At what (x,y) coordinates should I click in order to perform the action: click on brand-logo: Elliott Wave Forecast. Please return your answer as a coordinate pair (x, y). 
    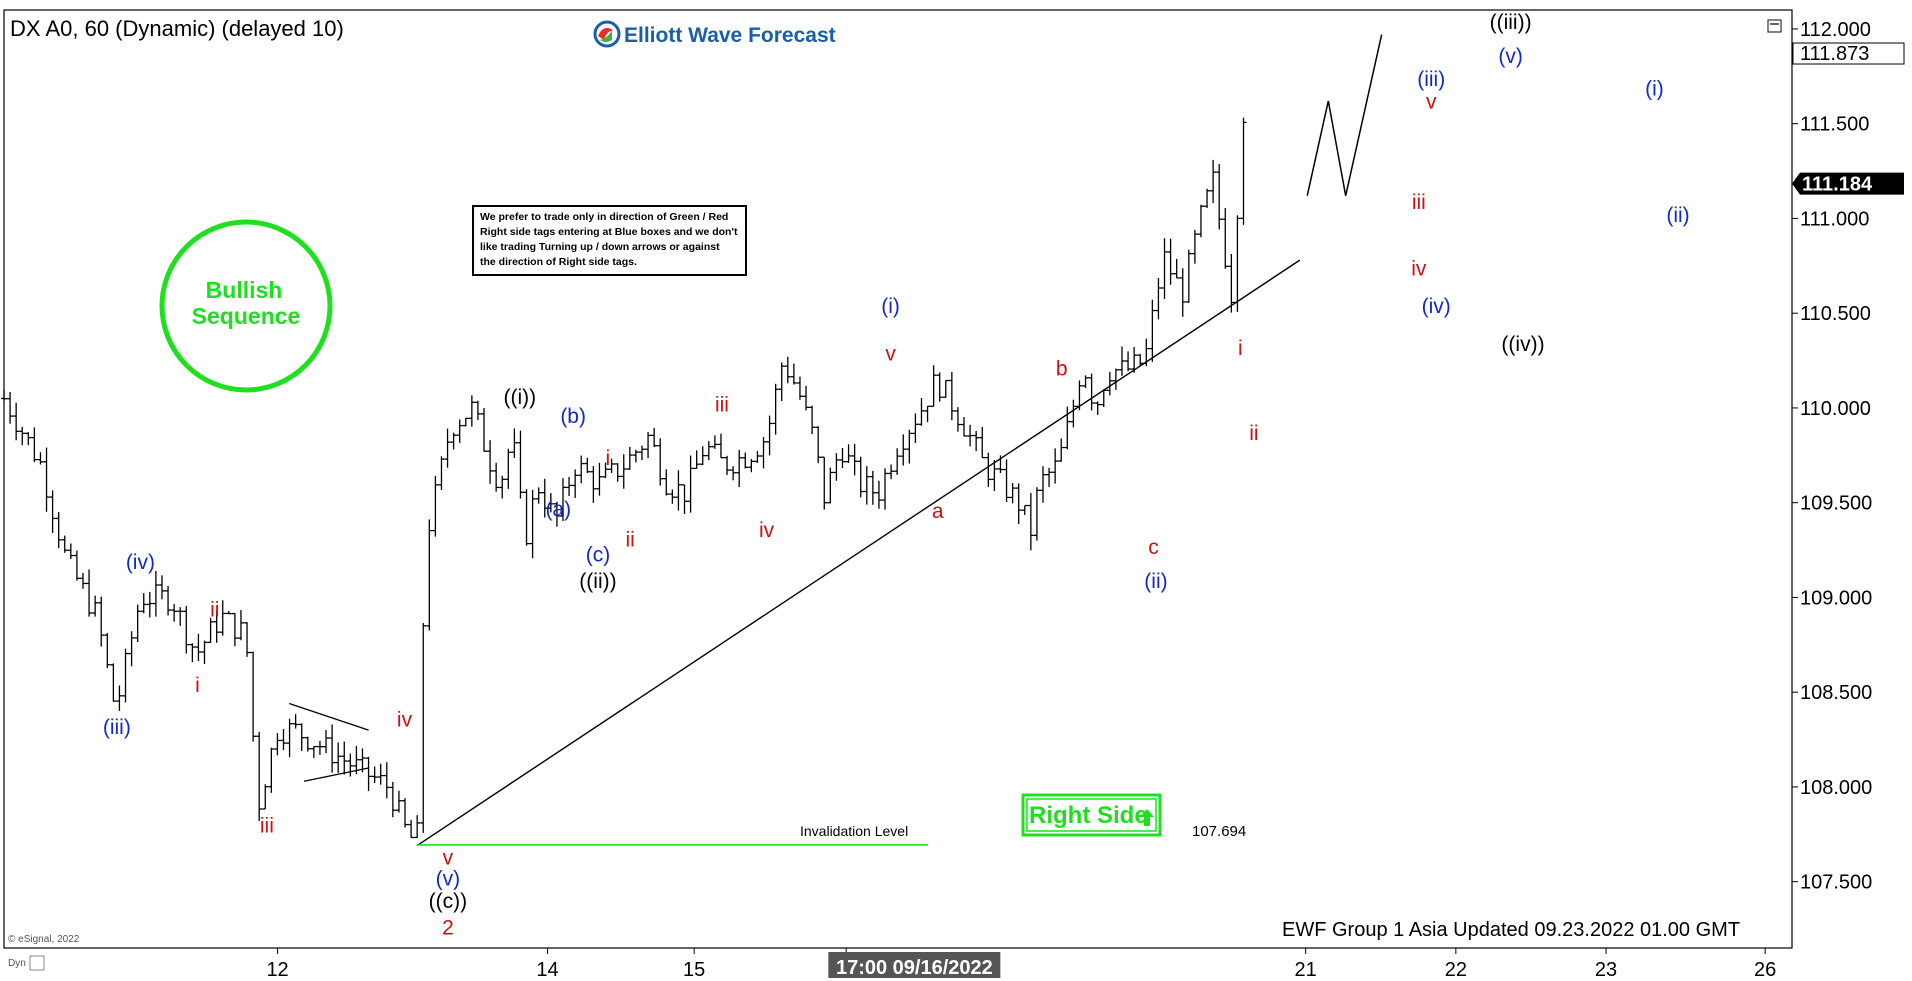
    Looking at the image, I should click on (714, 34).